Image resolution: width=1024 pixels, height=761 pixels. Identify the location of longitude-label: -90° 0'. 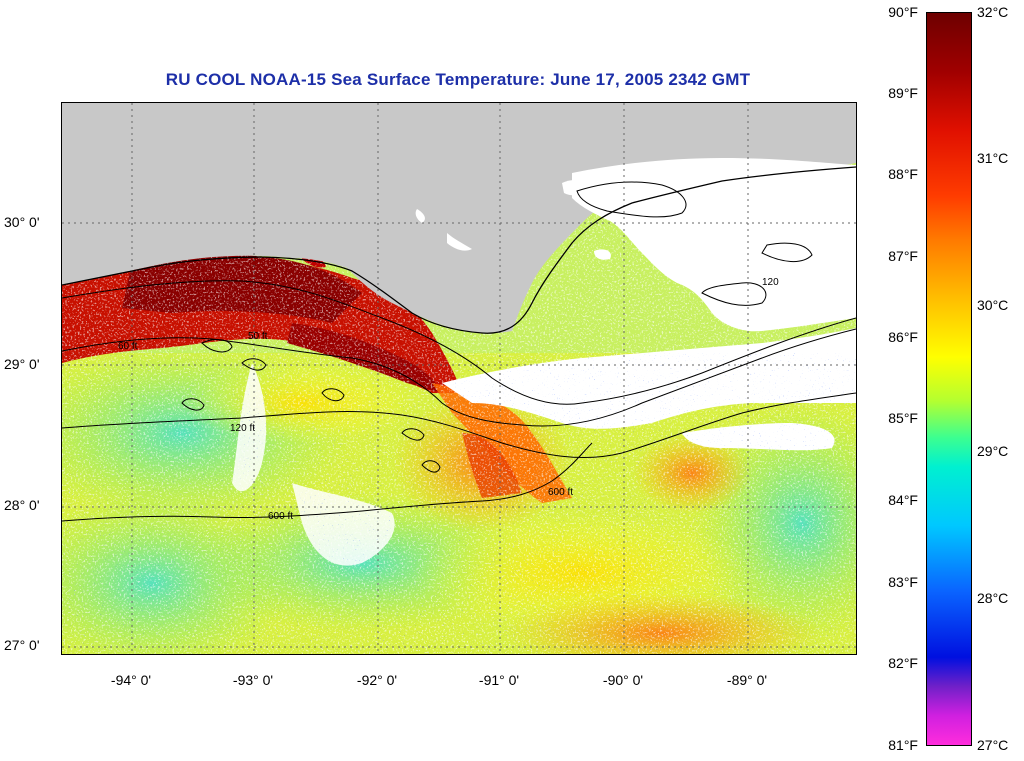
(623, 680).